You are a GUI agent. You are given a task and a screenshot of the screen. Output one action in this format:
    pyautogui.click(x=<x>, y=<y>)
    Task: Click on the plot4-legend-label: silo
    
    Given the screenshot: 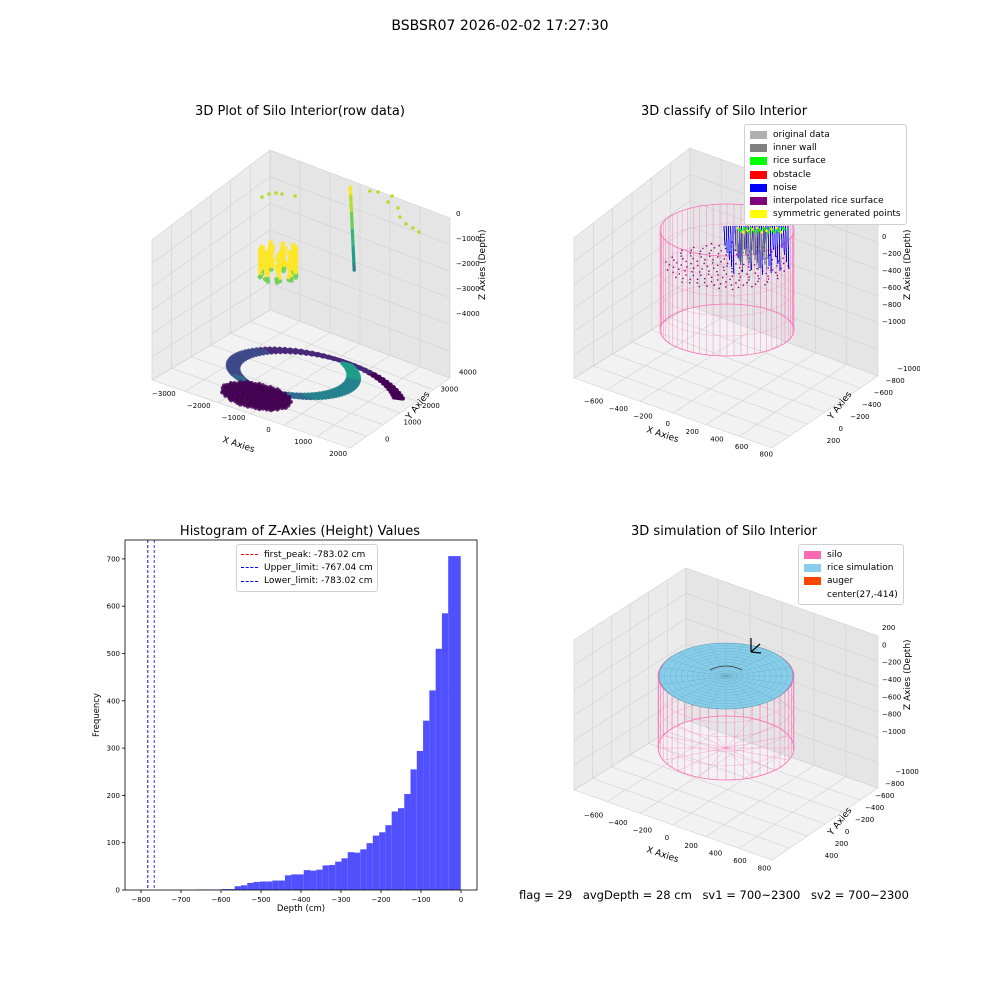 What is the action you would take?
    pyautogui.click(x=835, y=554)
    